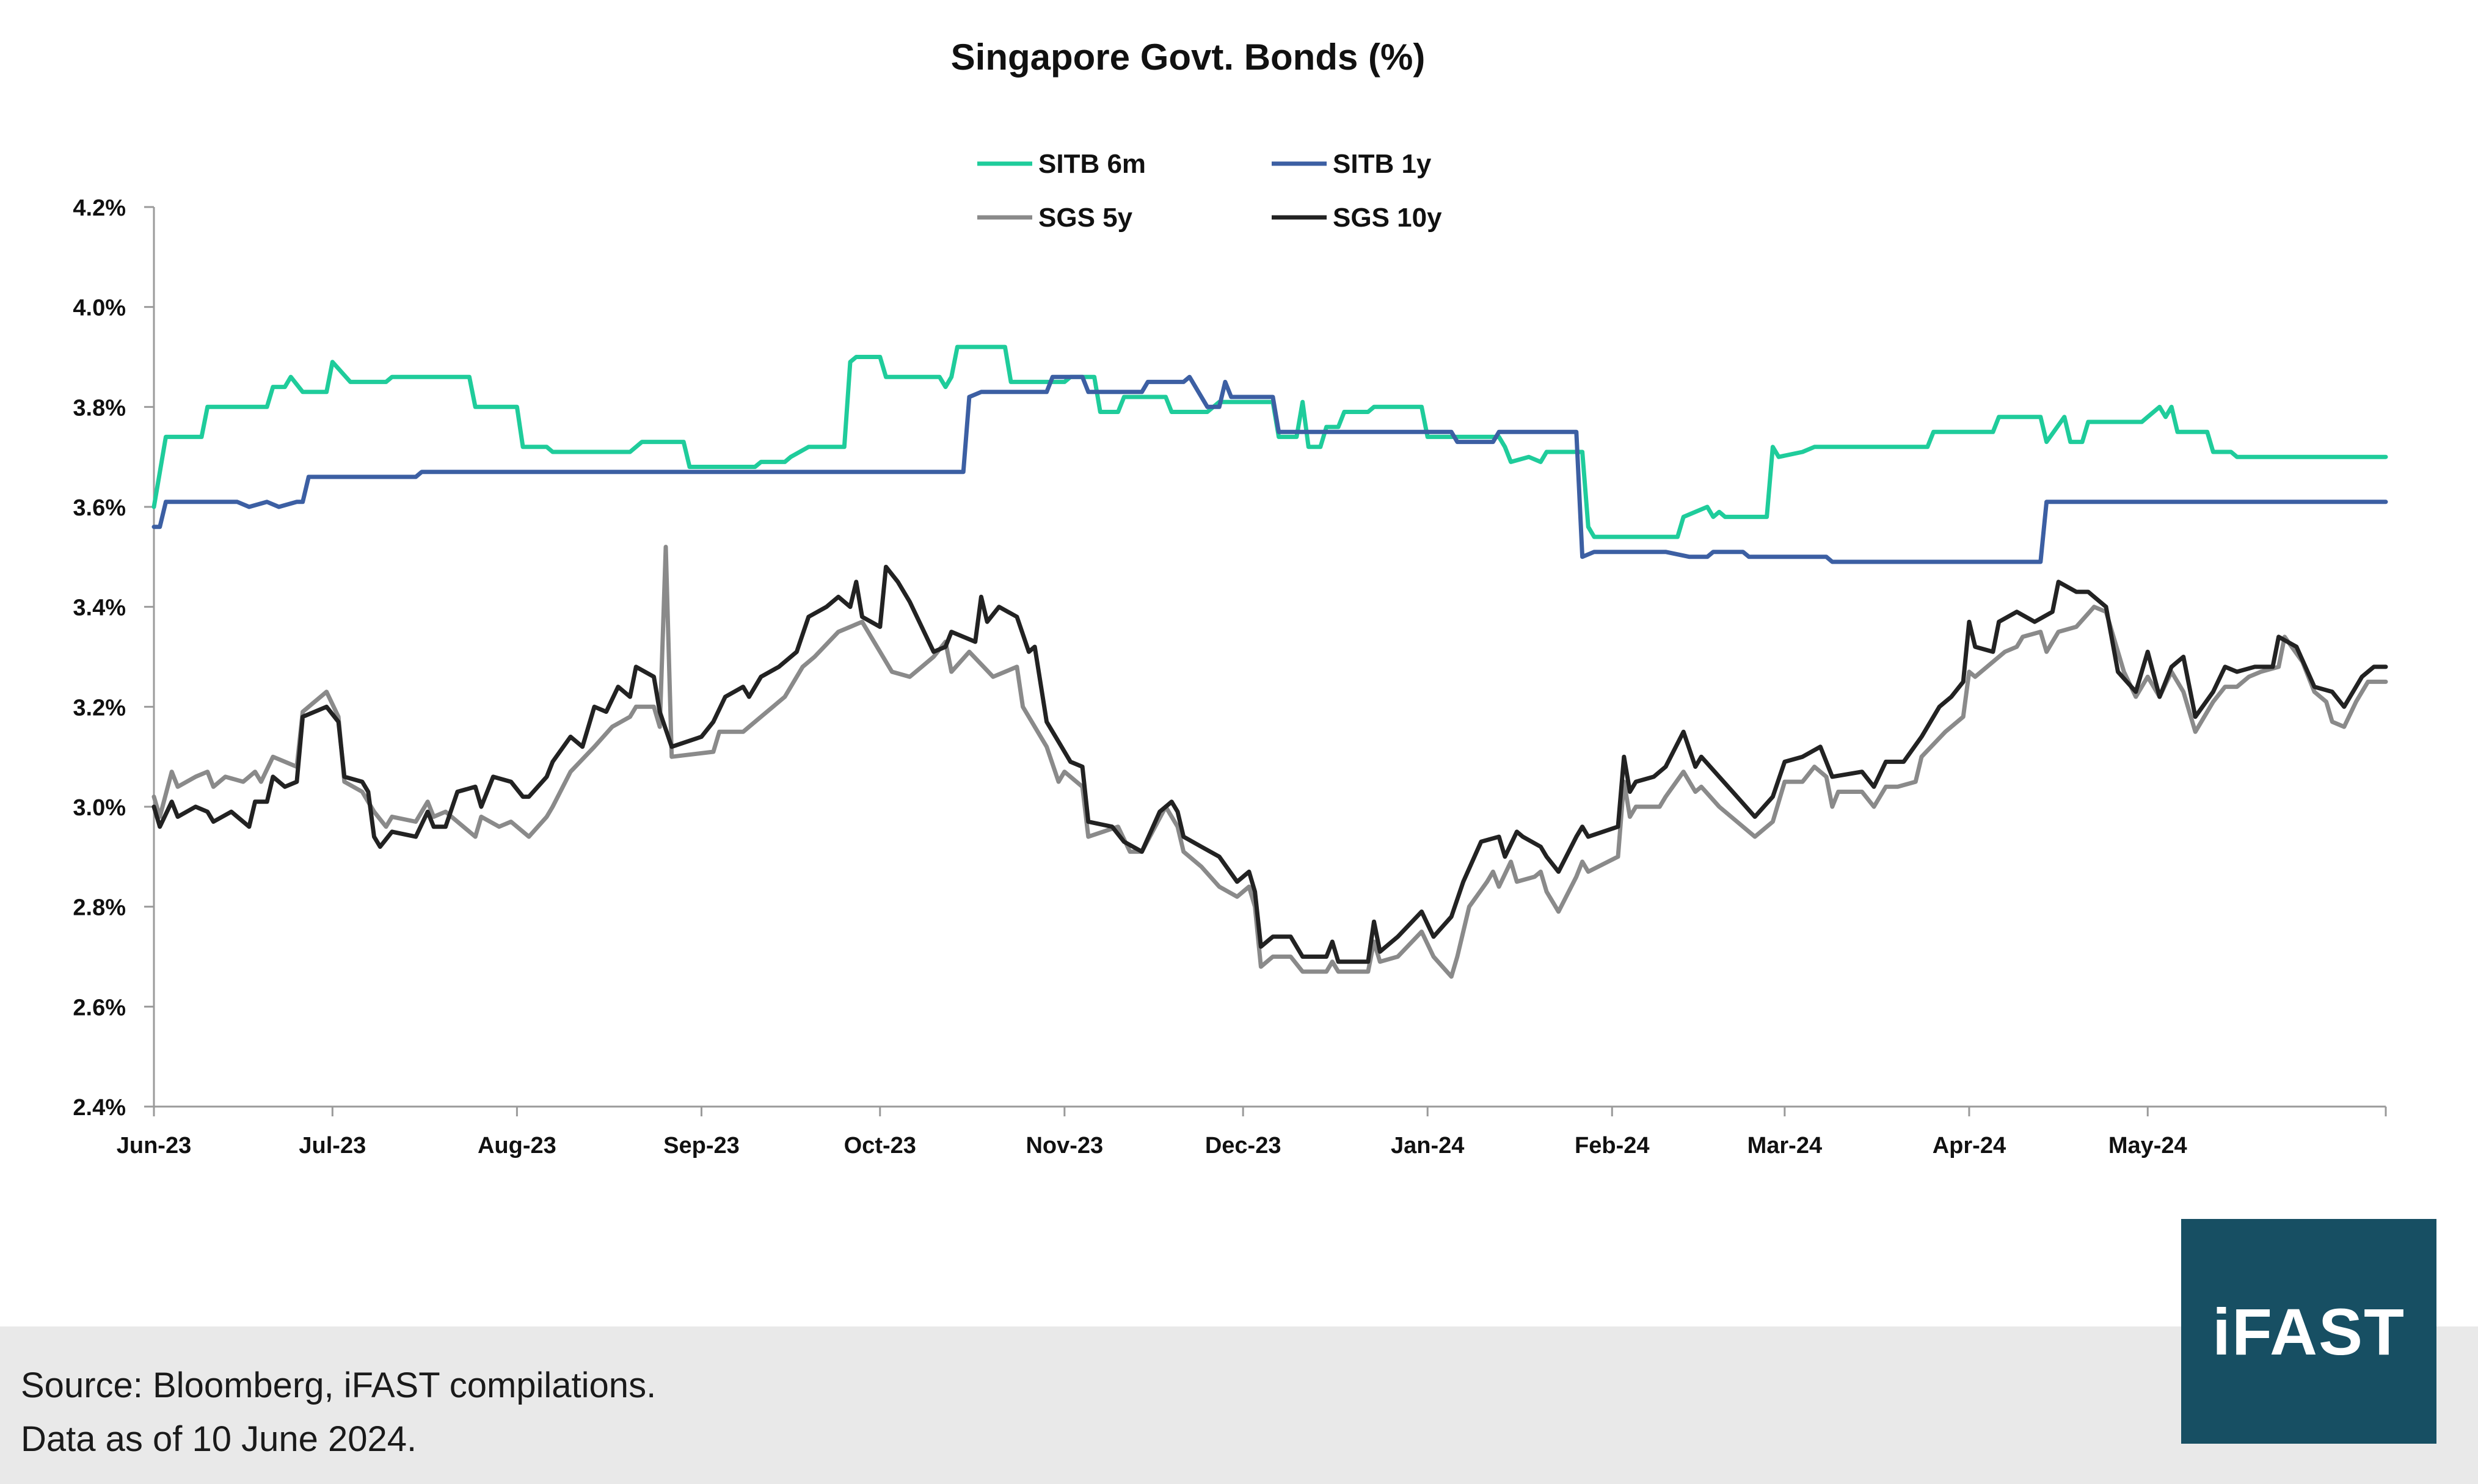 The width and height of the screenshot is (2478, 1484). What do you see at coordinates (1383, 164) in the screenshot?
I see `legend-label-sitb-1y: SITB 1y` at bounding box center [1383, 164].